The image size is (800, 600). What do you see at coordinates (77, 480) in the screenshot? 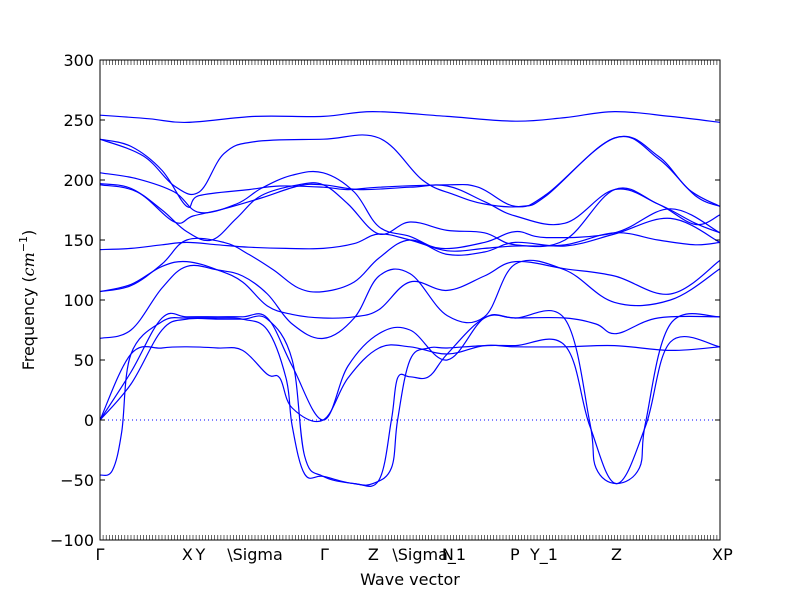
I see `y-tick-label: −50` at bounding box center [77, 480].